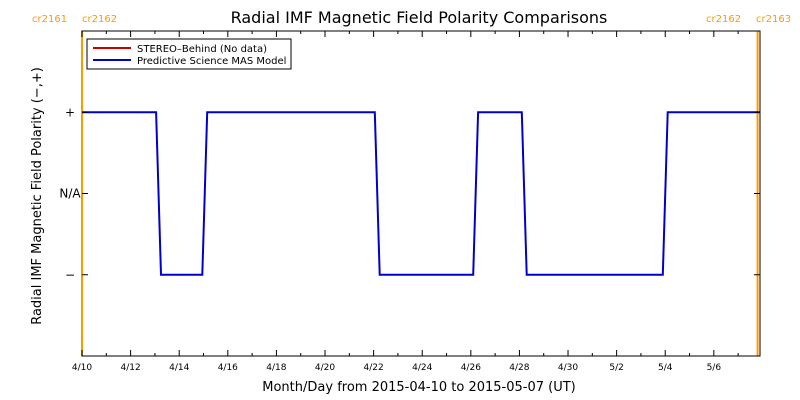 This screenshot has width=800, height=400. Describe the element at coordinates (37, 196) in the screenshot. I see `y-axis-label: Radial IMF Magnetic Field Polarity (−,+)` at that location.